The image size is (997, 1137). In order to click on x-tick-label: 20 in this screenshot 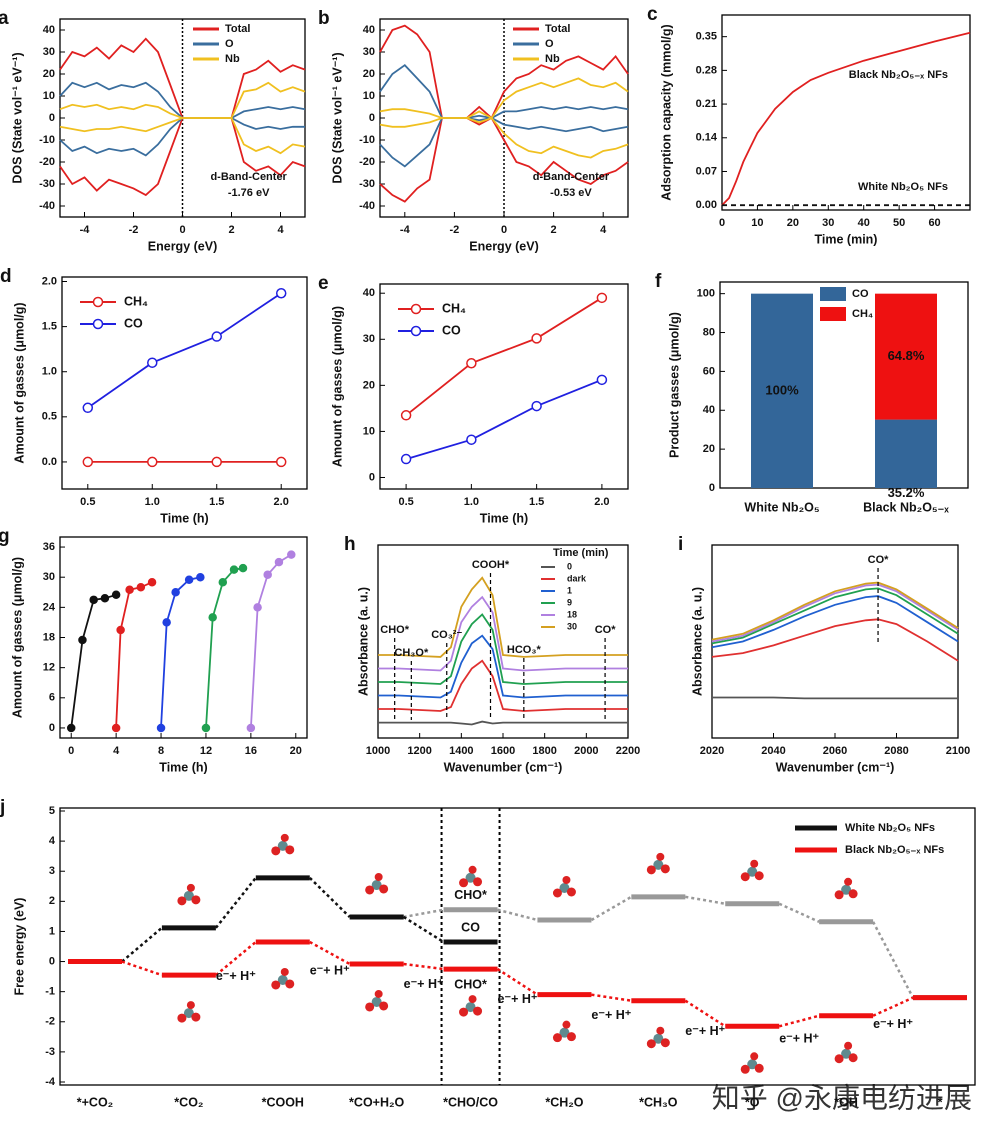, I will do `click(296, 751)`.